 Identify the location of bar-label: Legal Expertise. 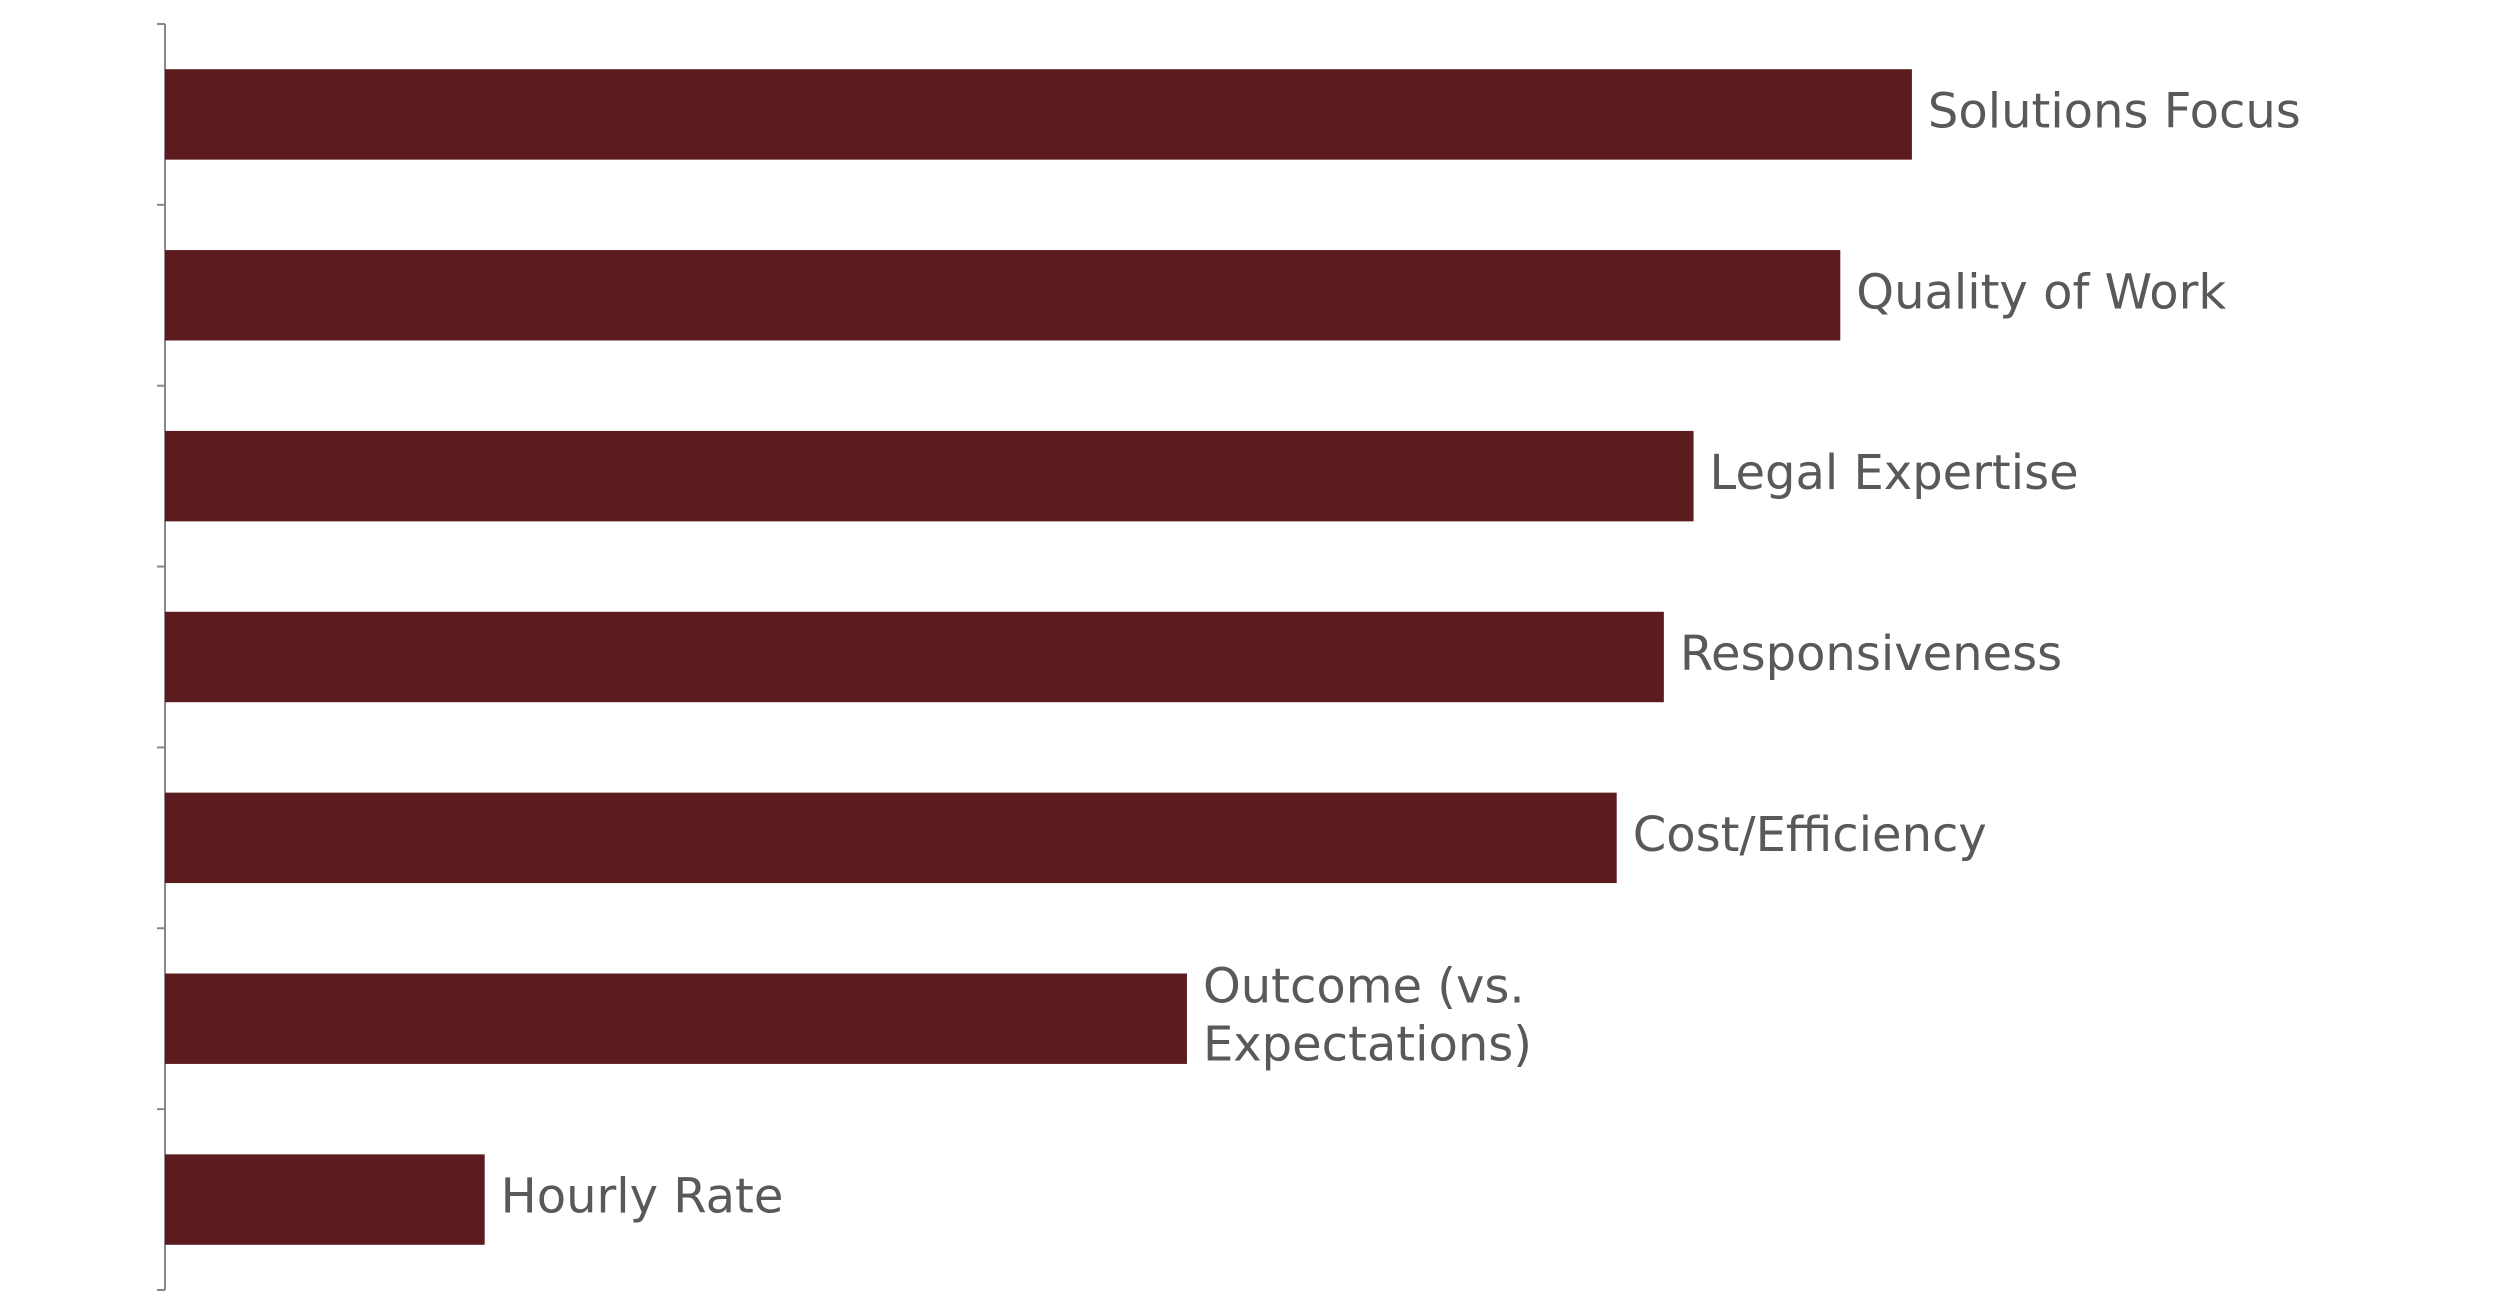
(1894, 473).